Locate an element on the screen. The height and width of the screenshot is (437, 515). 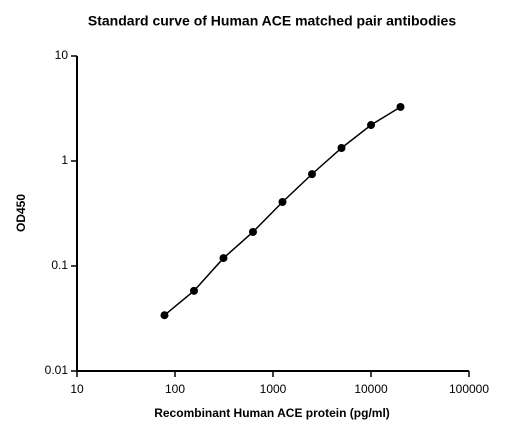
x-tick-label: 1000 is located at coordinates (273, 389).